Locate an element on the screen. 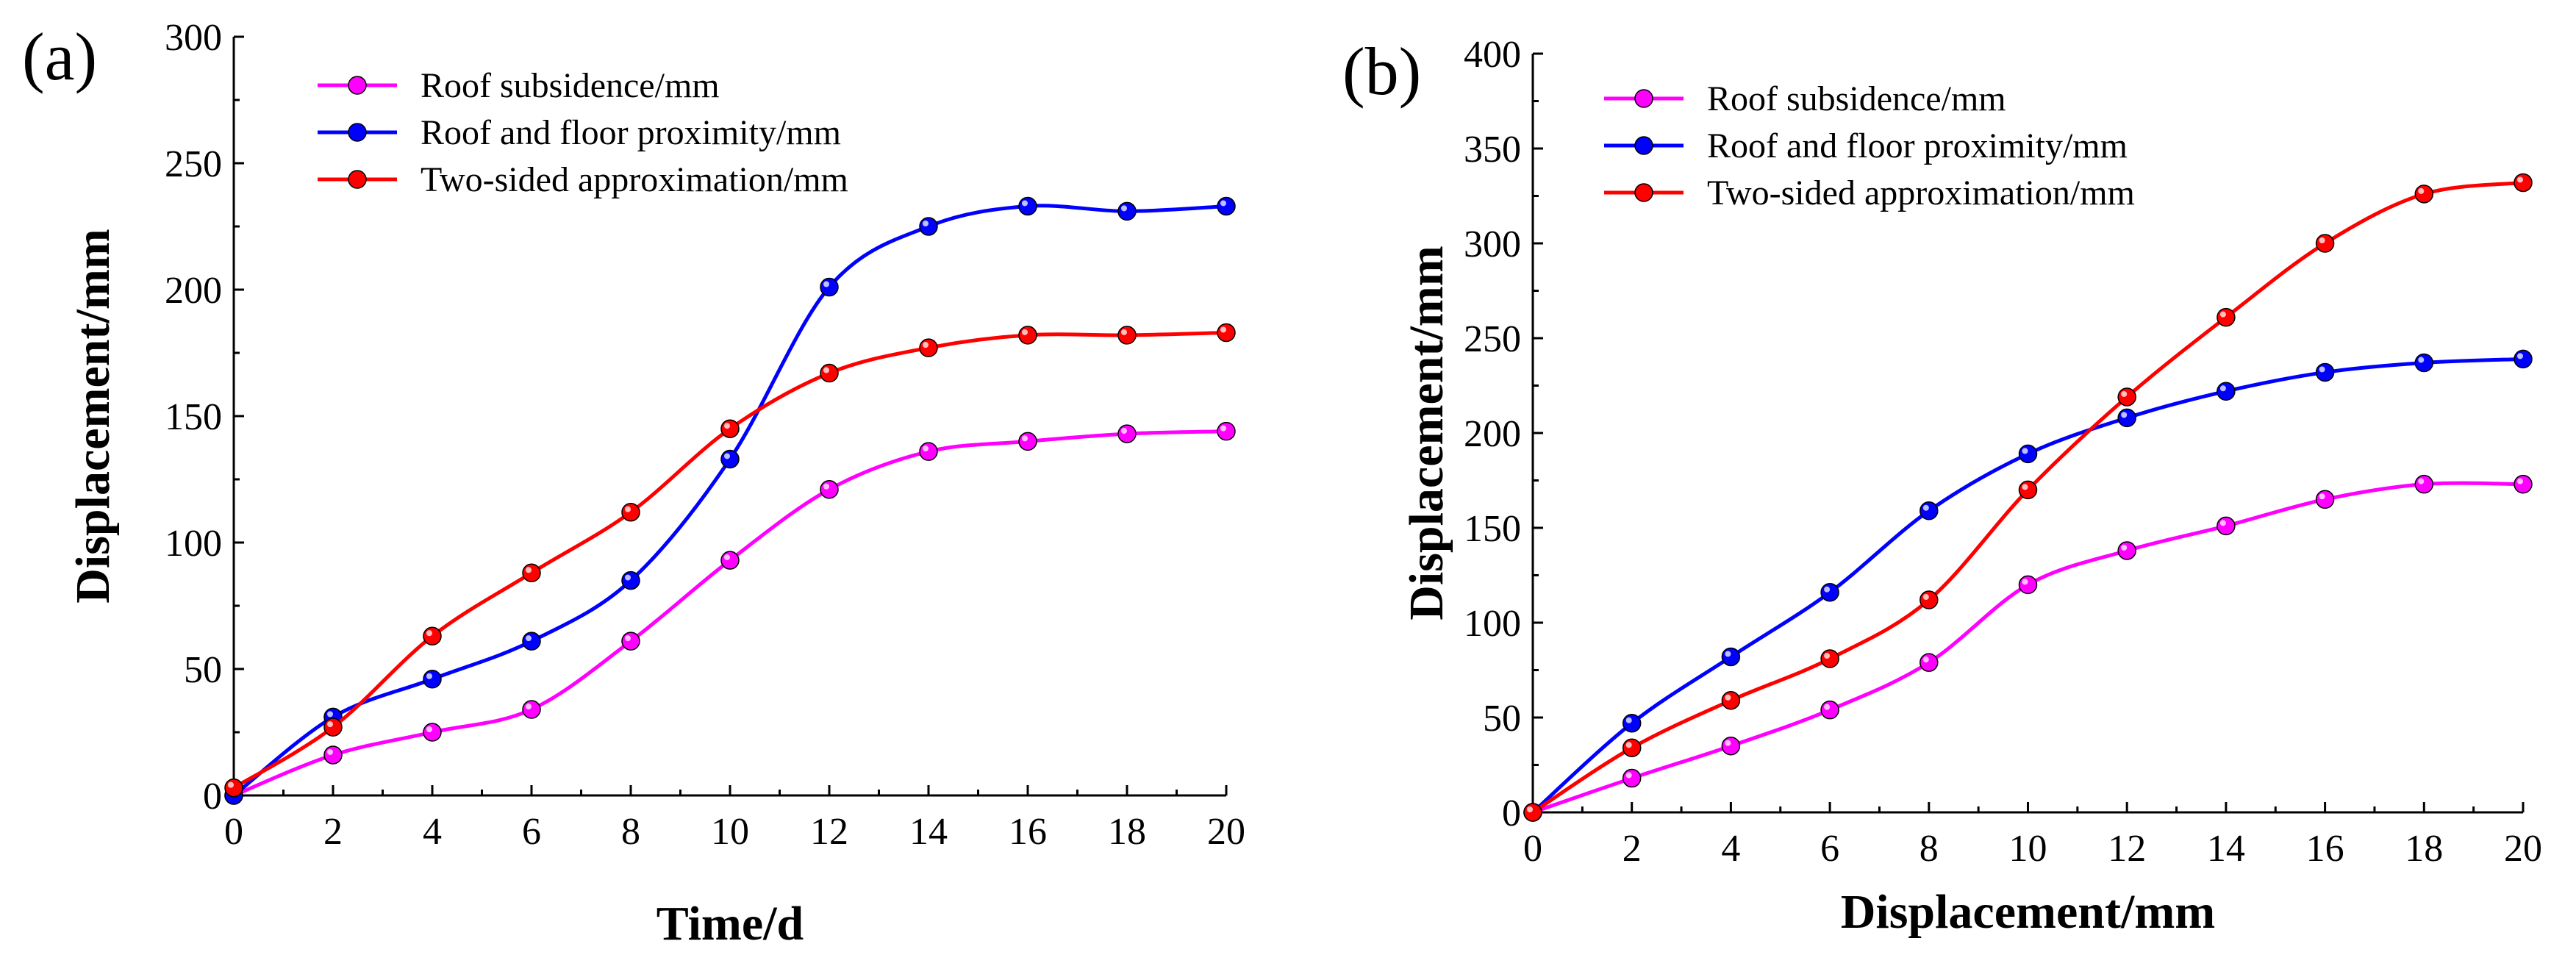 The height and width of the screenshot is (966, 2576). x-tick-label: 4 is located at coordinates (1730, 849).